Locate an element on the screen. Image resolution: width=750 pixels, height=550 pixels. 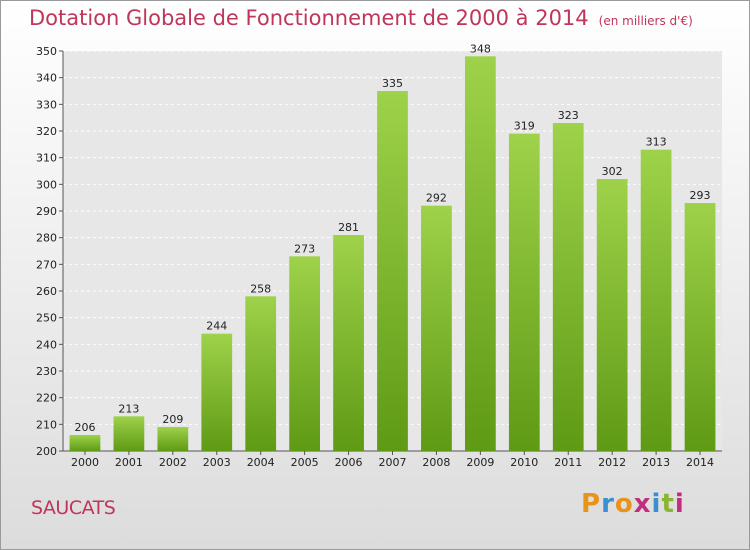
y-tick-label: 300 is located at coordinates (46, 184).